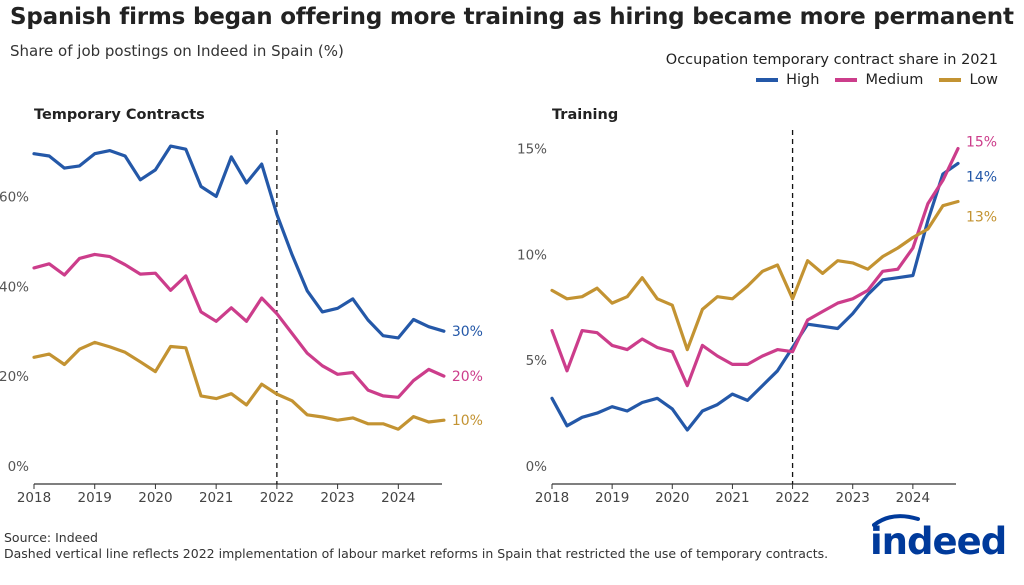  Describe the element at coordinates (532, 150) in the screenshot. I see `y-tick-label-training-3: 15%` at that location.